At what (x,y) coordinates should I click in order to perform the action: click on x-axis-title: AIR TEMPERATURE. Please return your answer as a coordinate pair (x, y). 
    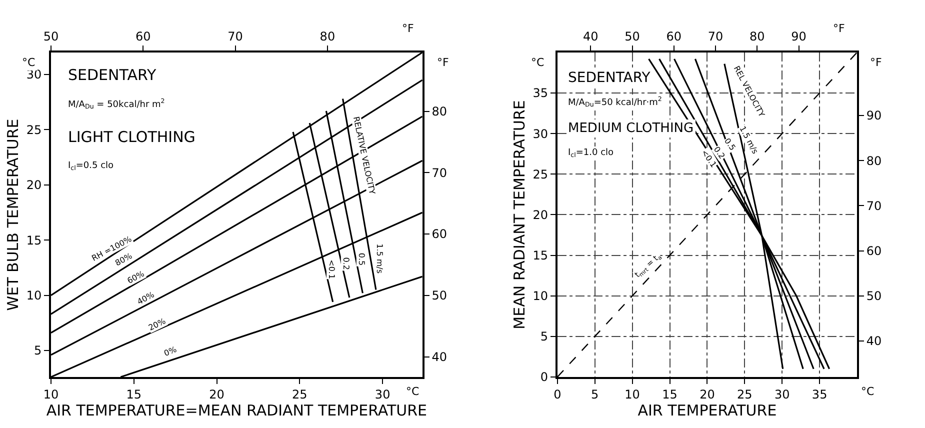
    Looking at the image, I should click on (707, 410).